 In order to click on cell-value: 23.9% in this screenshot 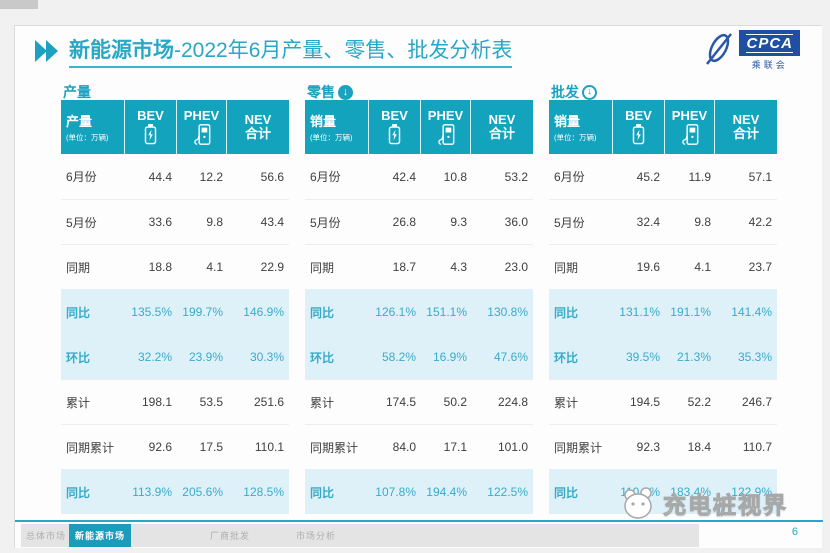, I will do `click(205, 357)`.